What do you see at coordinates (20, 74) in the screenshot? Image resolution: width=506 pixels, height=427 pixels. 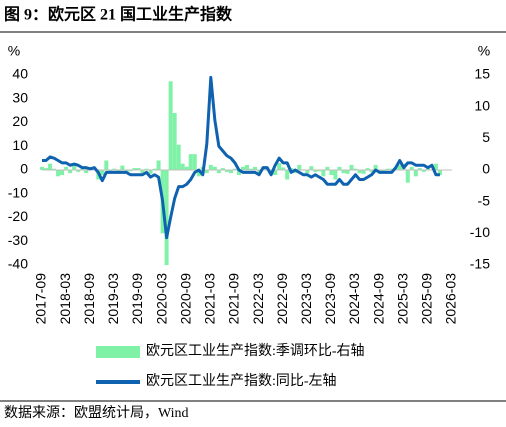 I see `y-tick-label: 40` at bounding box center [20, 74].